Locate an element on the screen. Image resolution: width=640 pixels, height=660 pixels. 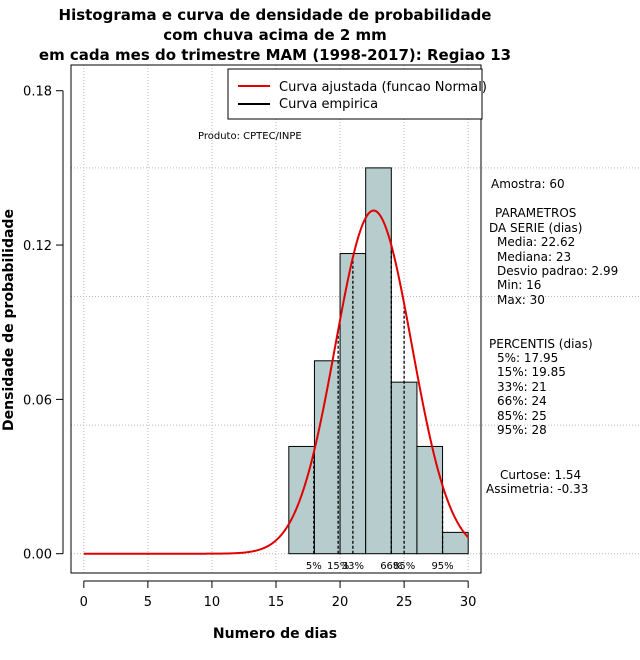
legend-empirical-label: Curva empirica is located at coordinates (328, 104).